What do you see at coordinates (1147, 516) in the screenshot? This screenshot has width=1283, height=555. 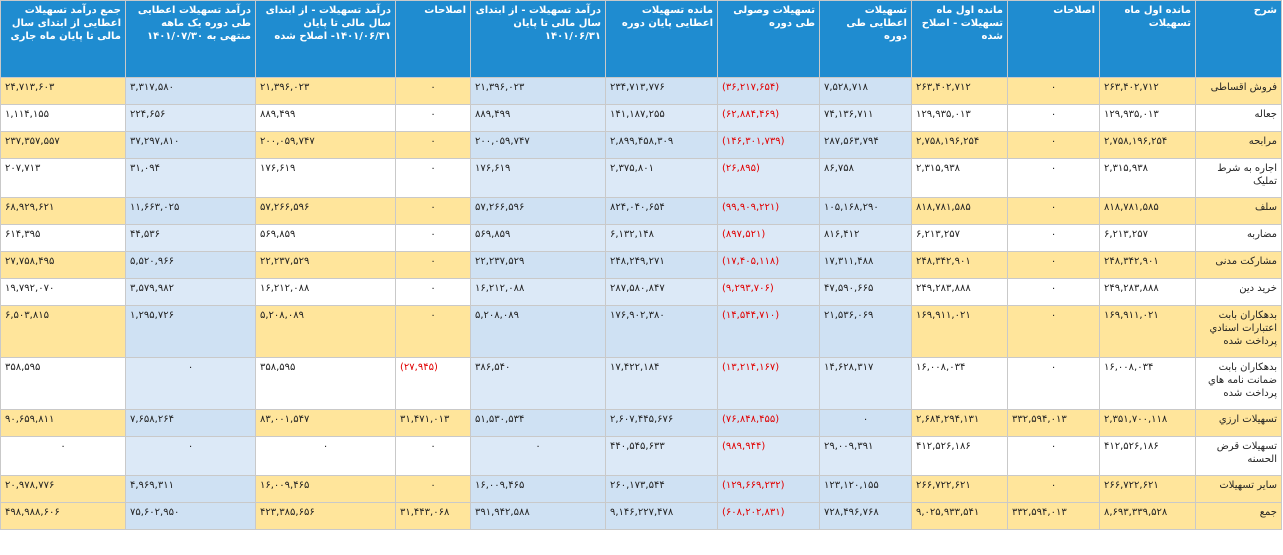 I see `total-opening-balance: ۸,۶۹۳,۳۳۹,۵۲۸` at bounding box center [1147, 516].